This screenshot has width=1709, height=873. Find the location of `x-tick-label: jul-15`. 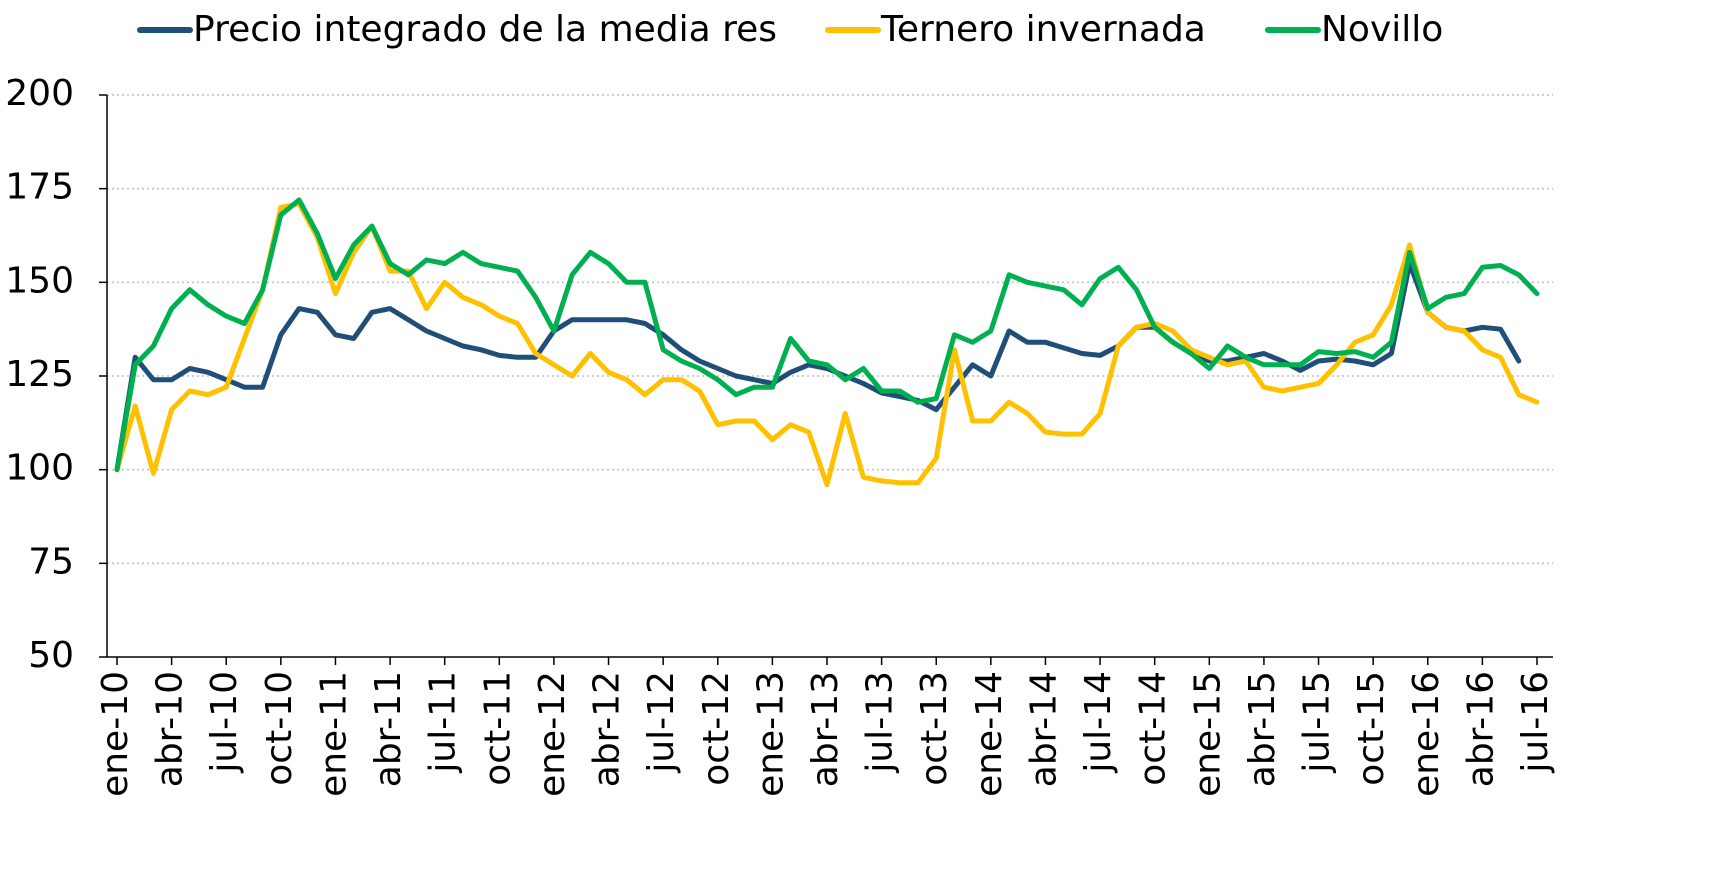

x-tick-label: jul-15 is located at coordinates (1317, 722).